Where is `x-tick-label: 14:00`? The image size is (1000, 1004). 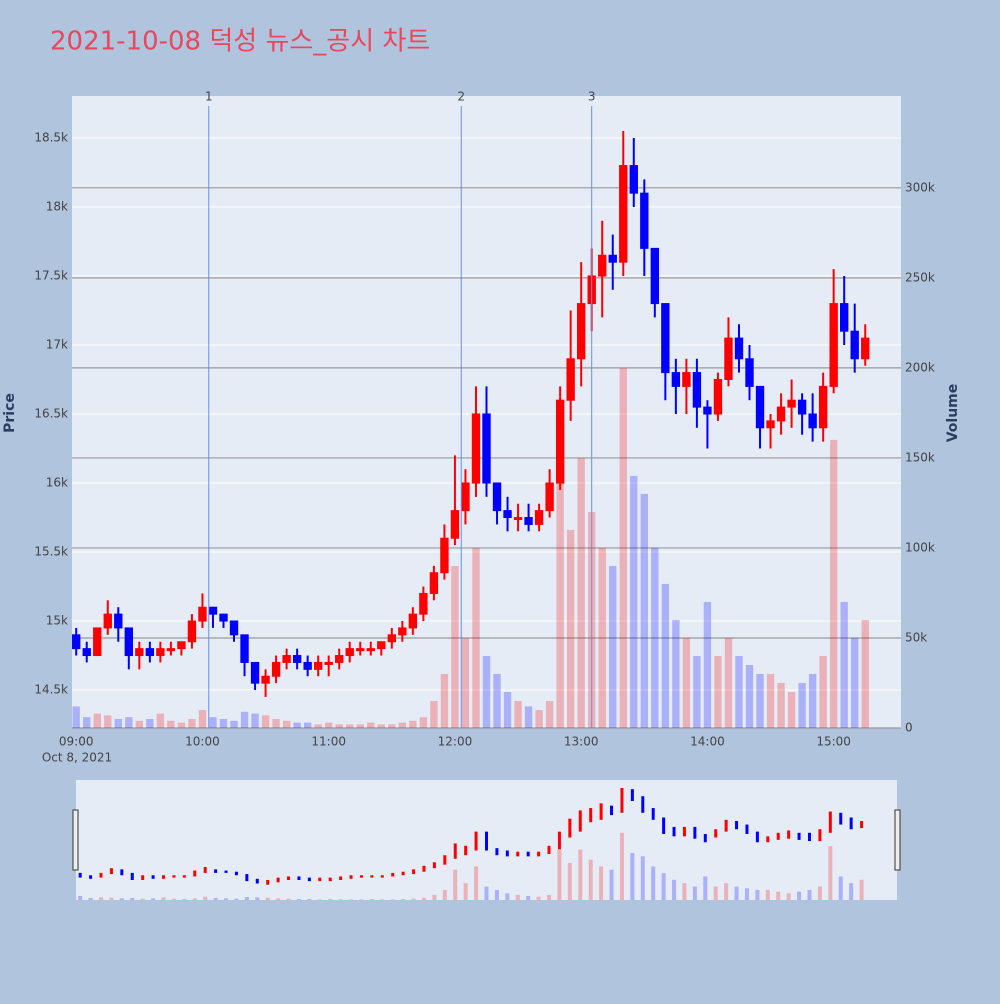
x-tick-label: 14:00 is located at coordinates (707, 742).